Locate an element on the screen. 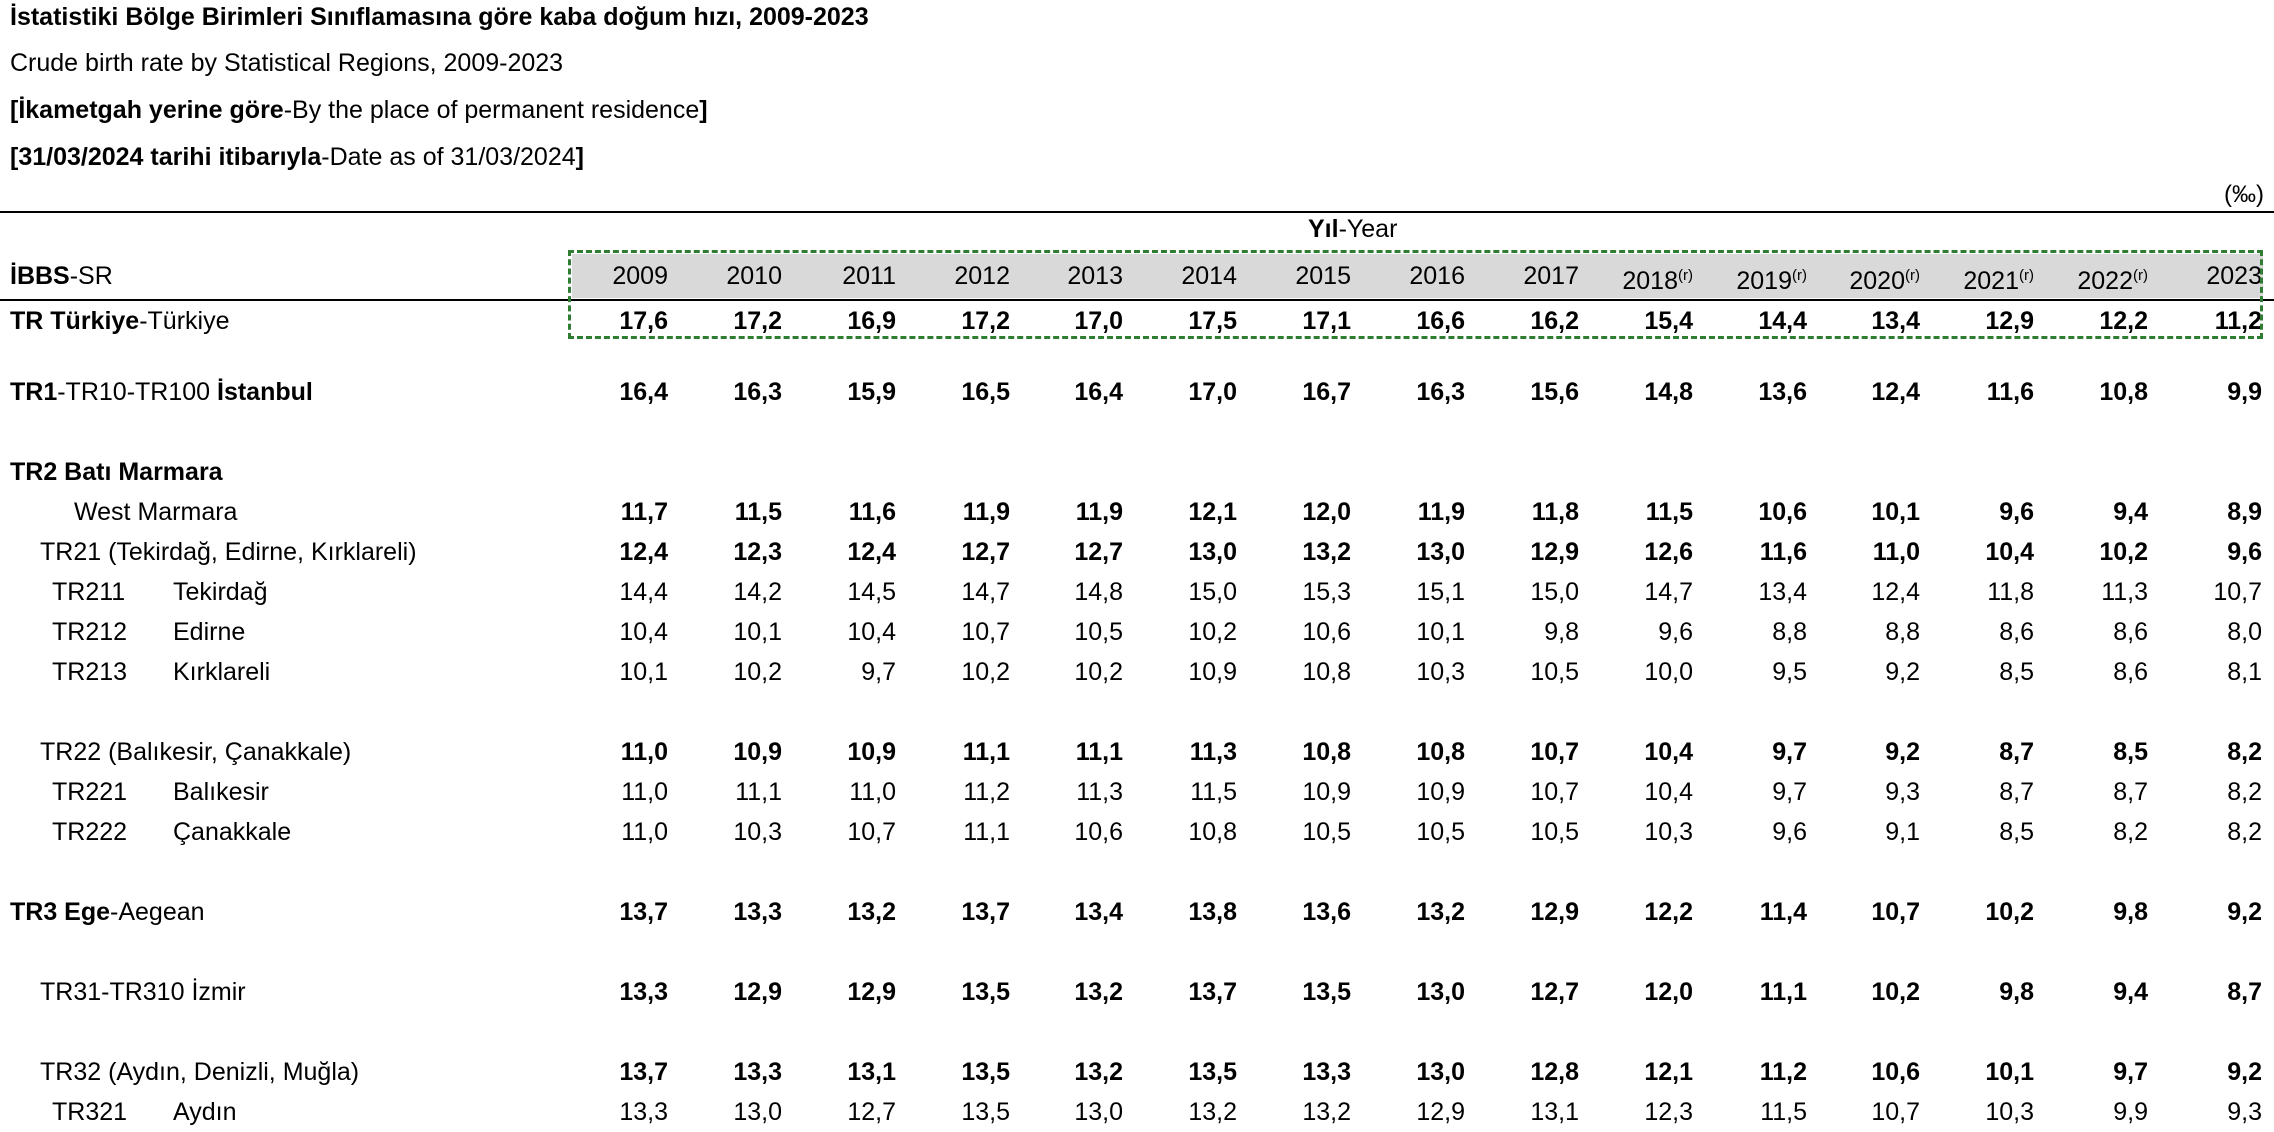  value-cell: 14,2 is located at coordinates (757, 592).